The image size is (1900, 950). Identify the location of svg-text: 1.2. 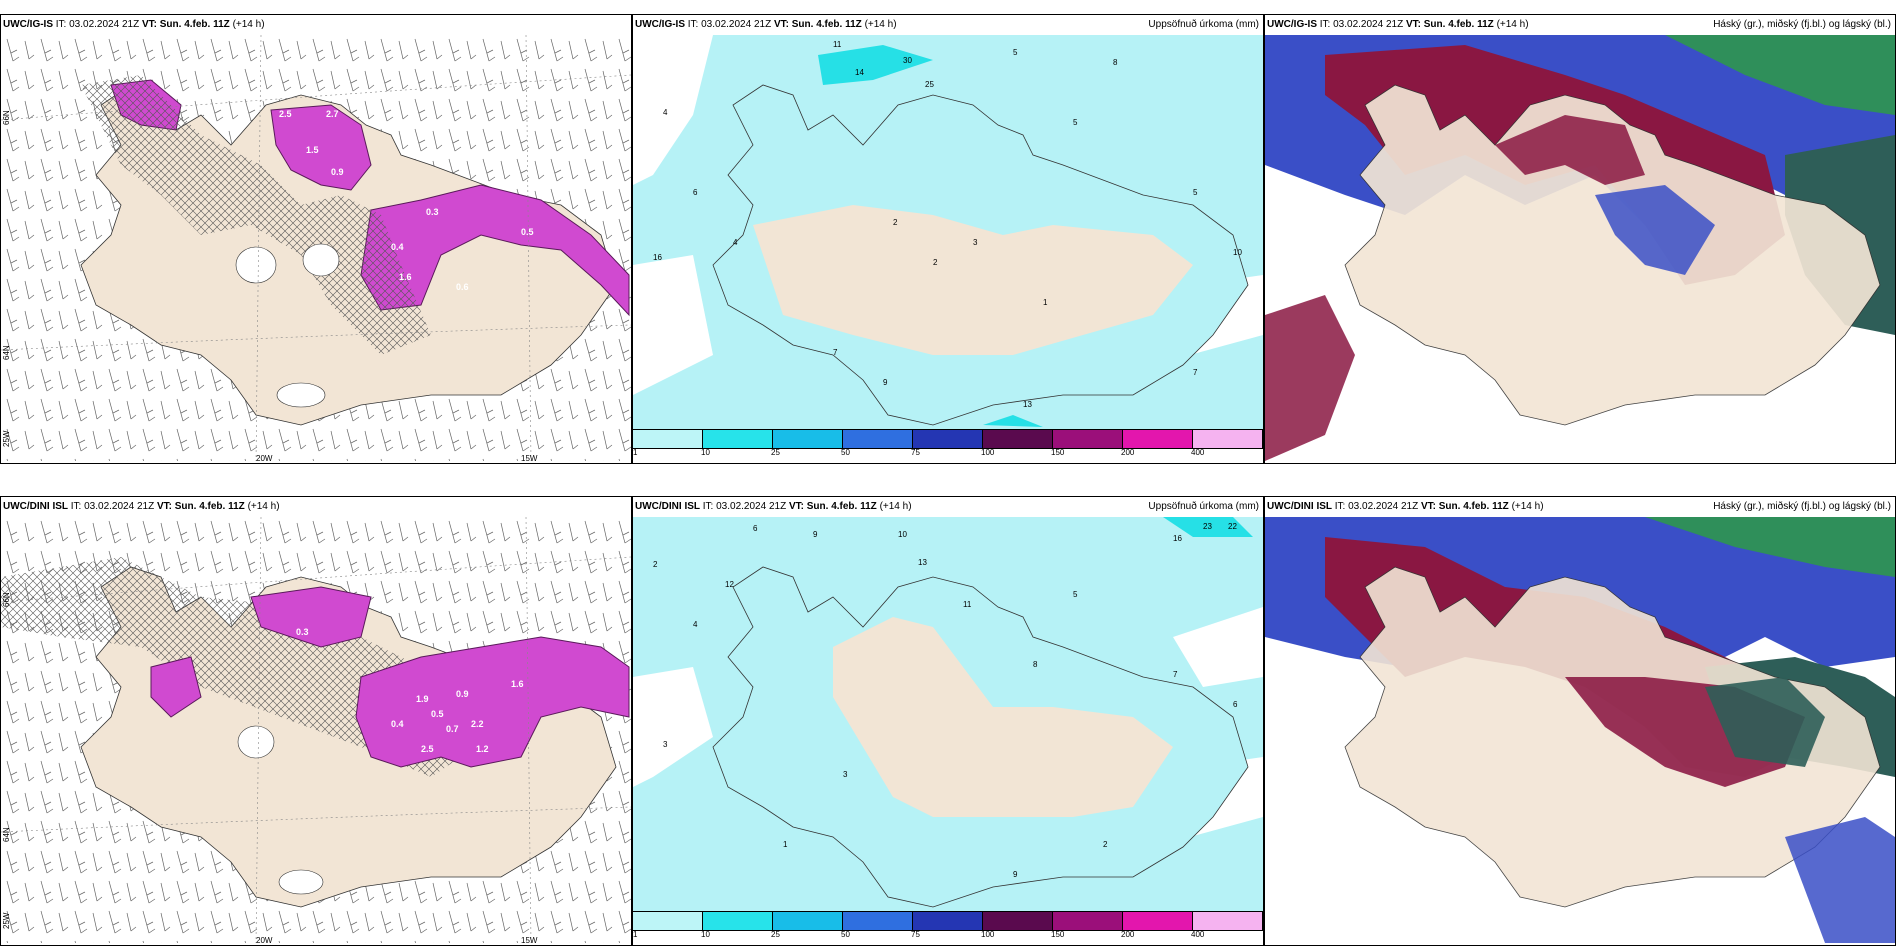
(482, 749).